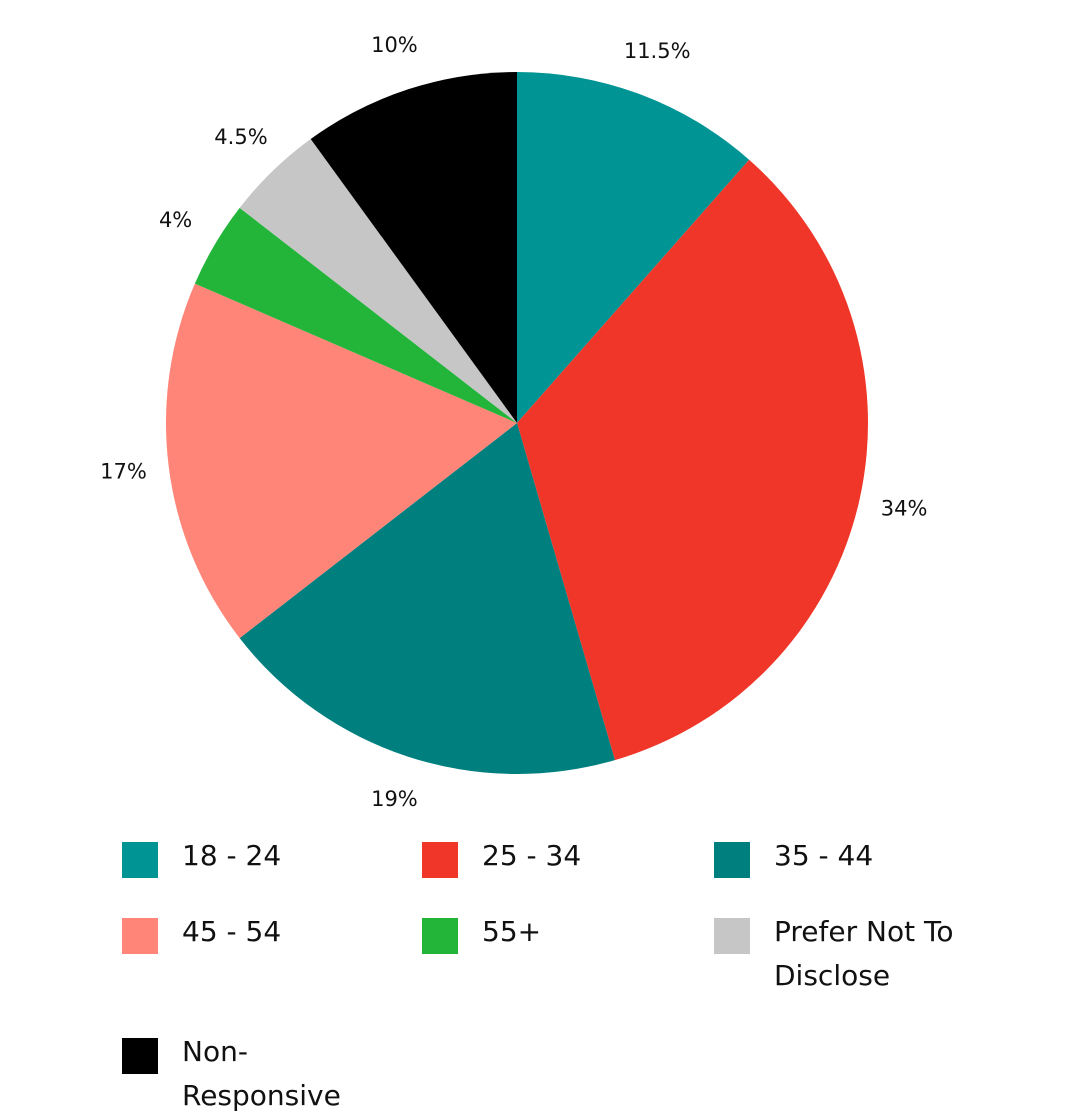  What do you see at coordinates (272, 956) in the screenshot?
I see `legend-item: 45 - 54` at bounding box center [272, 956].